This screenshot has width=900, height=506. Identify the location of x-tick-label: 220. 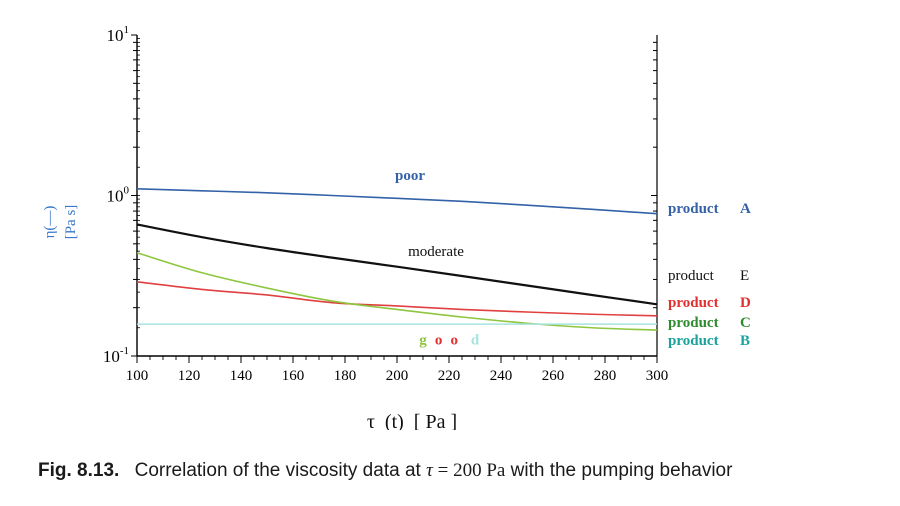
(449, 376).